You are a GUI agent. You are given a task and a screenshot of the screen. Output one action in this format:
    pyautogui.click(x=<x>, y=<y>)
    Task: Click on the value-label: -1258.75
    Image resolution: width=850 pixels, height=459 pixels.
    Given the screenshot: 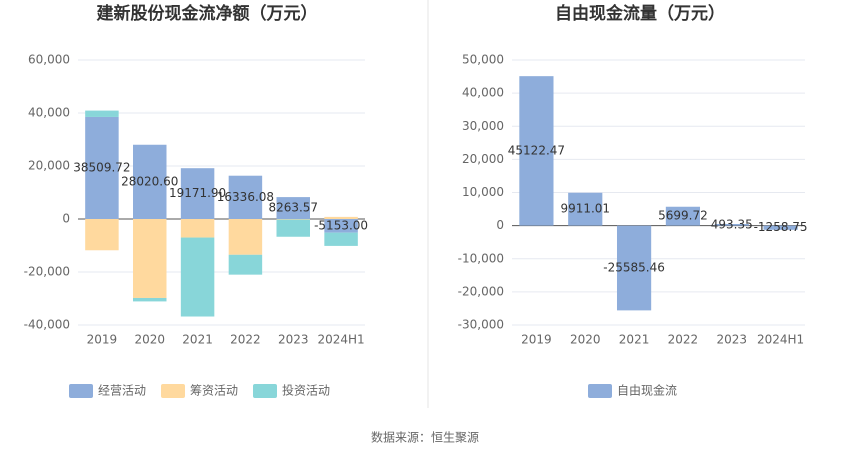 What is the action you would take?
    pyautogui.click(x=781, y=227)
    